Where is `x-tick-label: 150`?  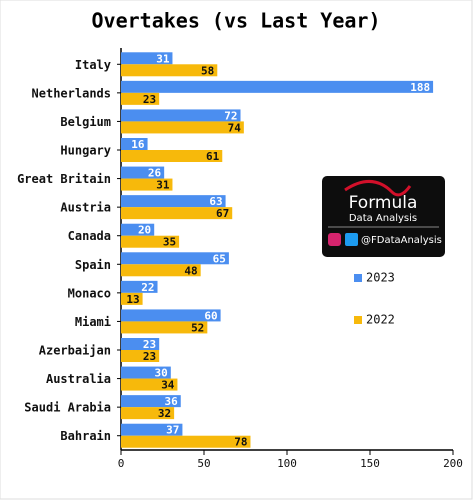 x-tick-label: 150 is located at coordinates (370, 463).